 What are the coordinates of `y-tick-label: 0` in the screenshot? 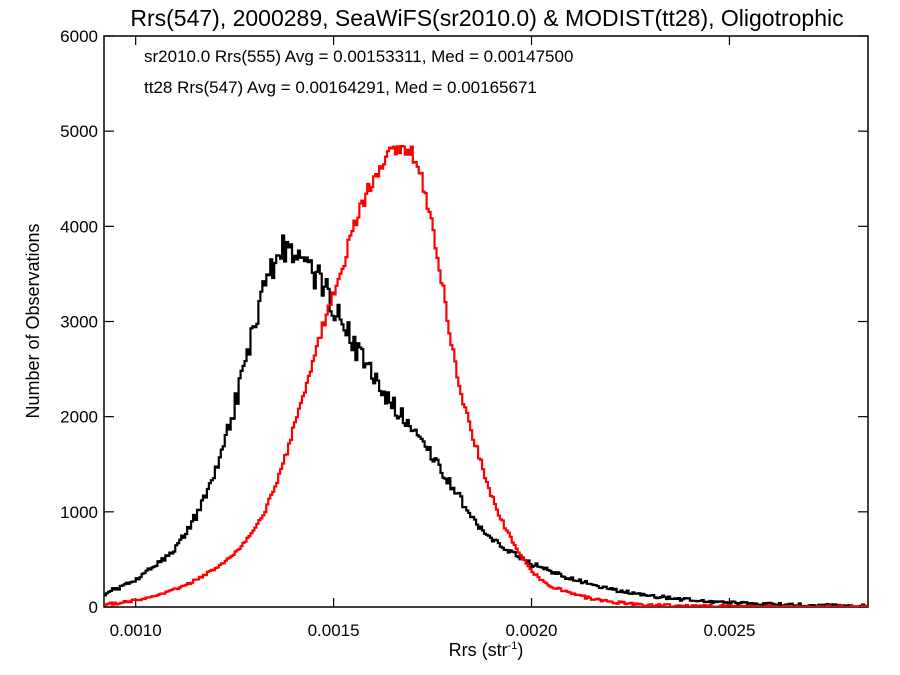 It's located at (93, 607).